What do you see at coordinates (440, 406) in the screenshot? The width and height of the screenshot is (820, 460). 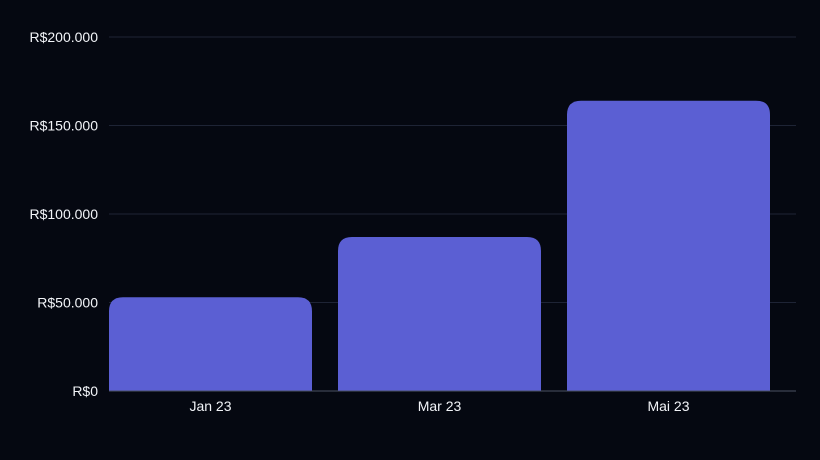 I see `x-tick-label-1: Mar 23` at bounding box center [440, 406].